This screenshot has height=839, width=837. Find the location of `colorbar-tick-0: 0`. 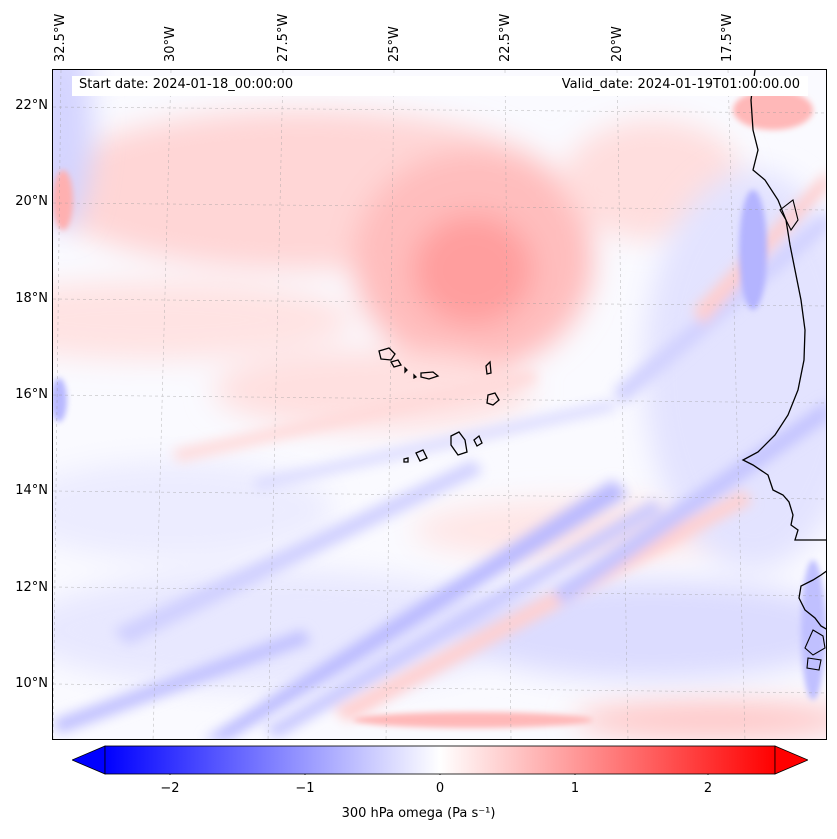

colorbar-tick-0: 0 is located at coordinates (440, 788).